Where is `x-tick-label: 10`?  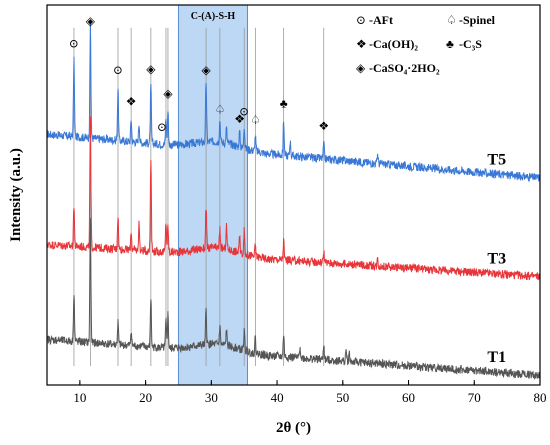
x-tick-label: 10 is located at coordinates (79, 397).